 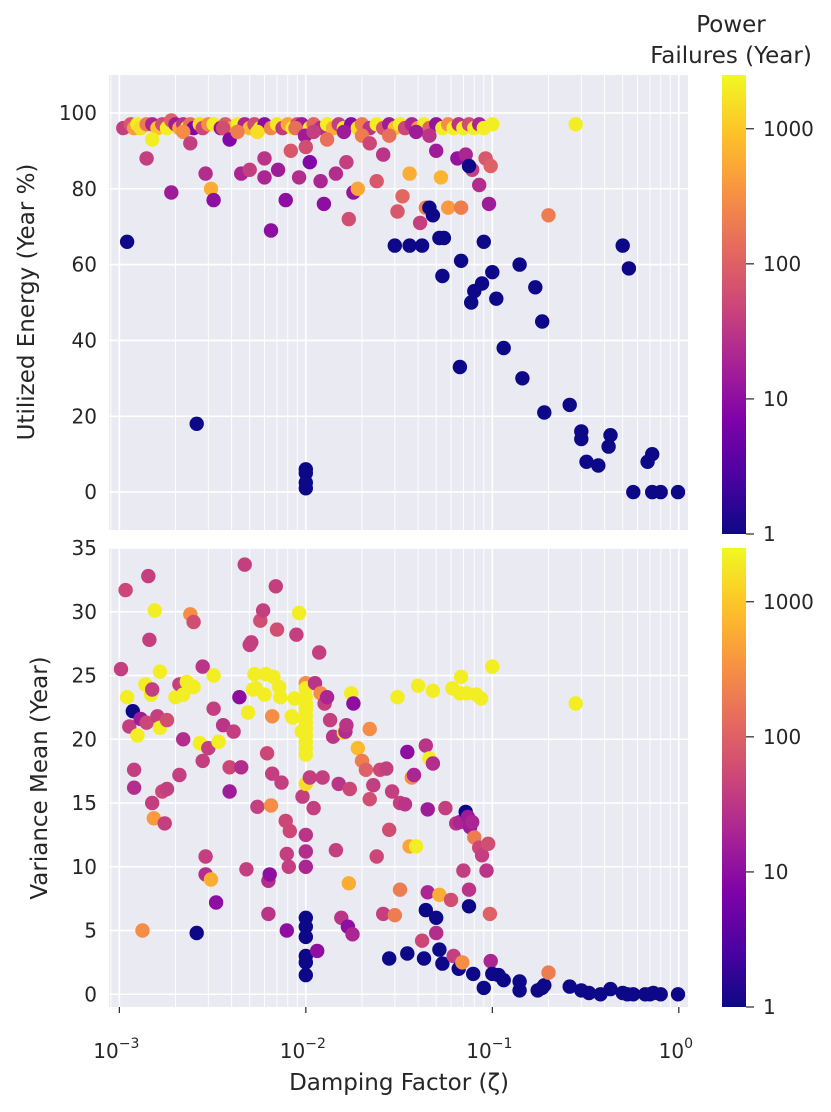 I want to click on colorbar-bottom: 1 10 100 1000, so click(x=768, y=783).